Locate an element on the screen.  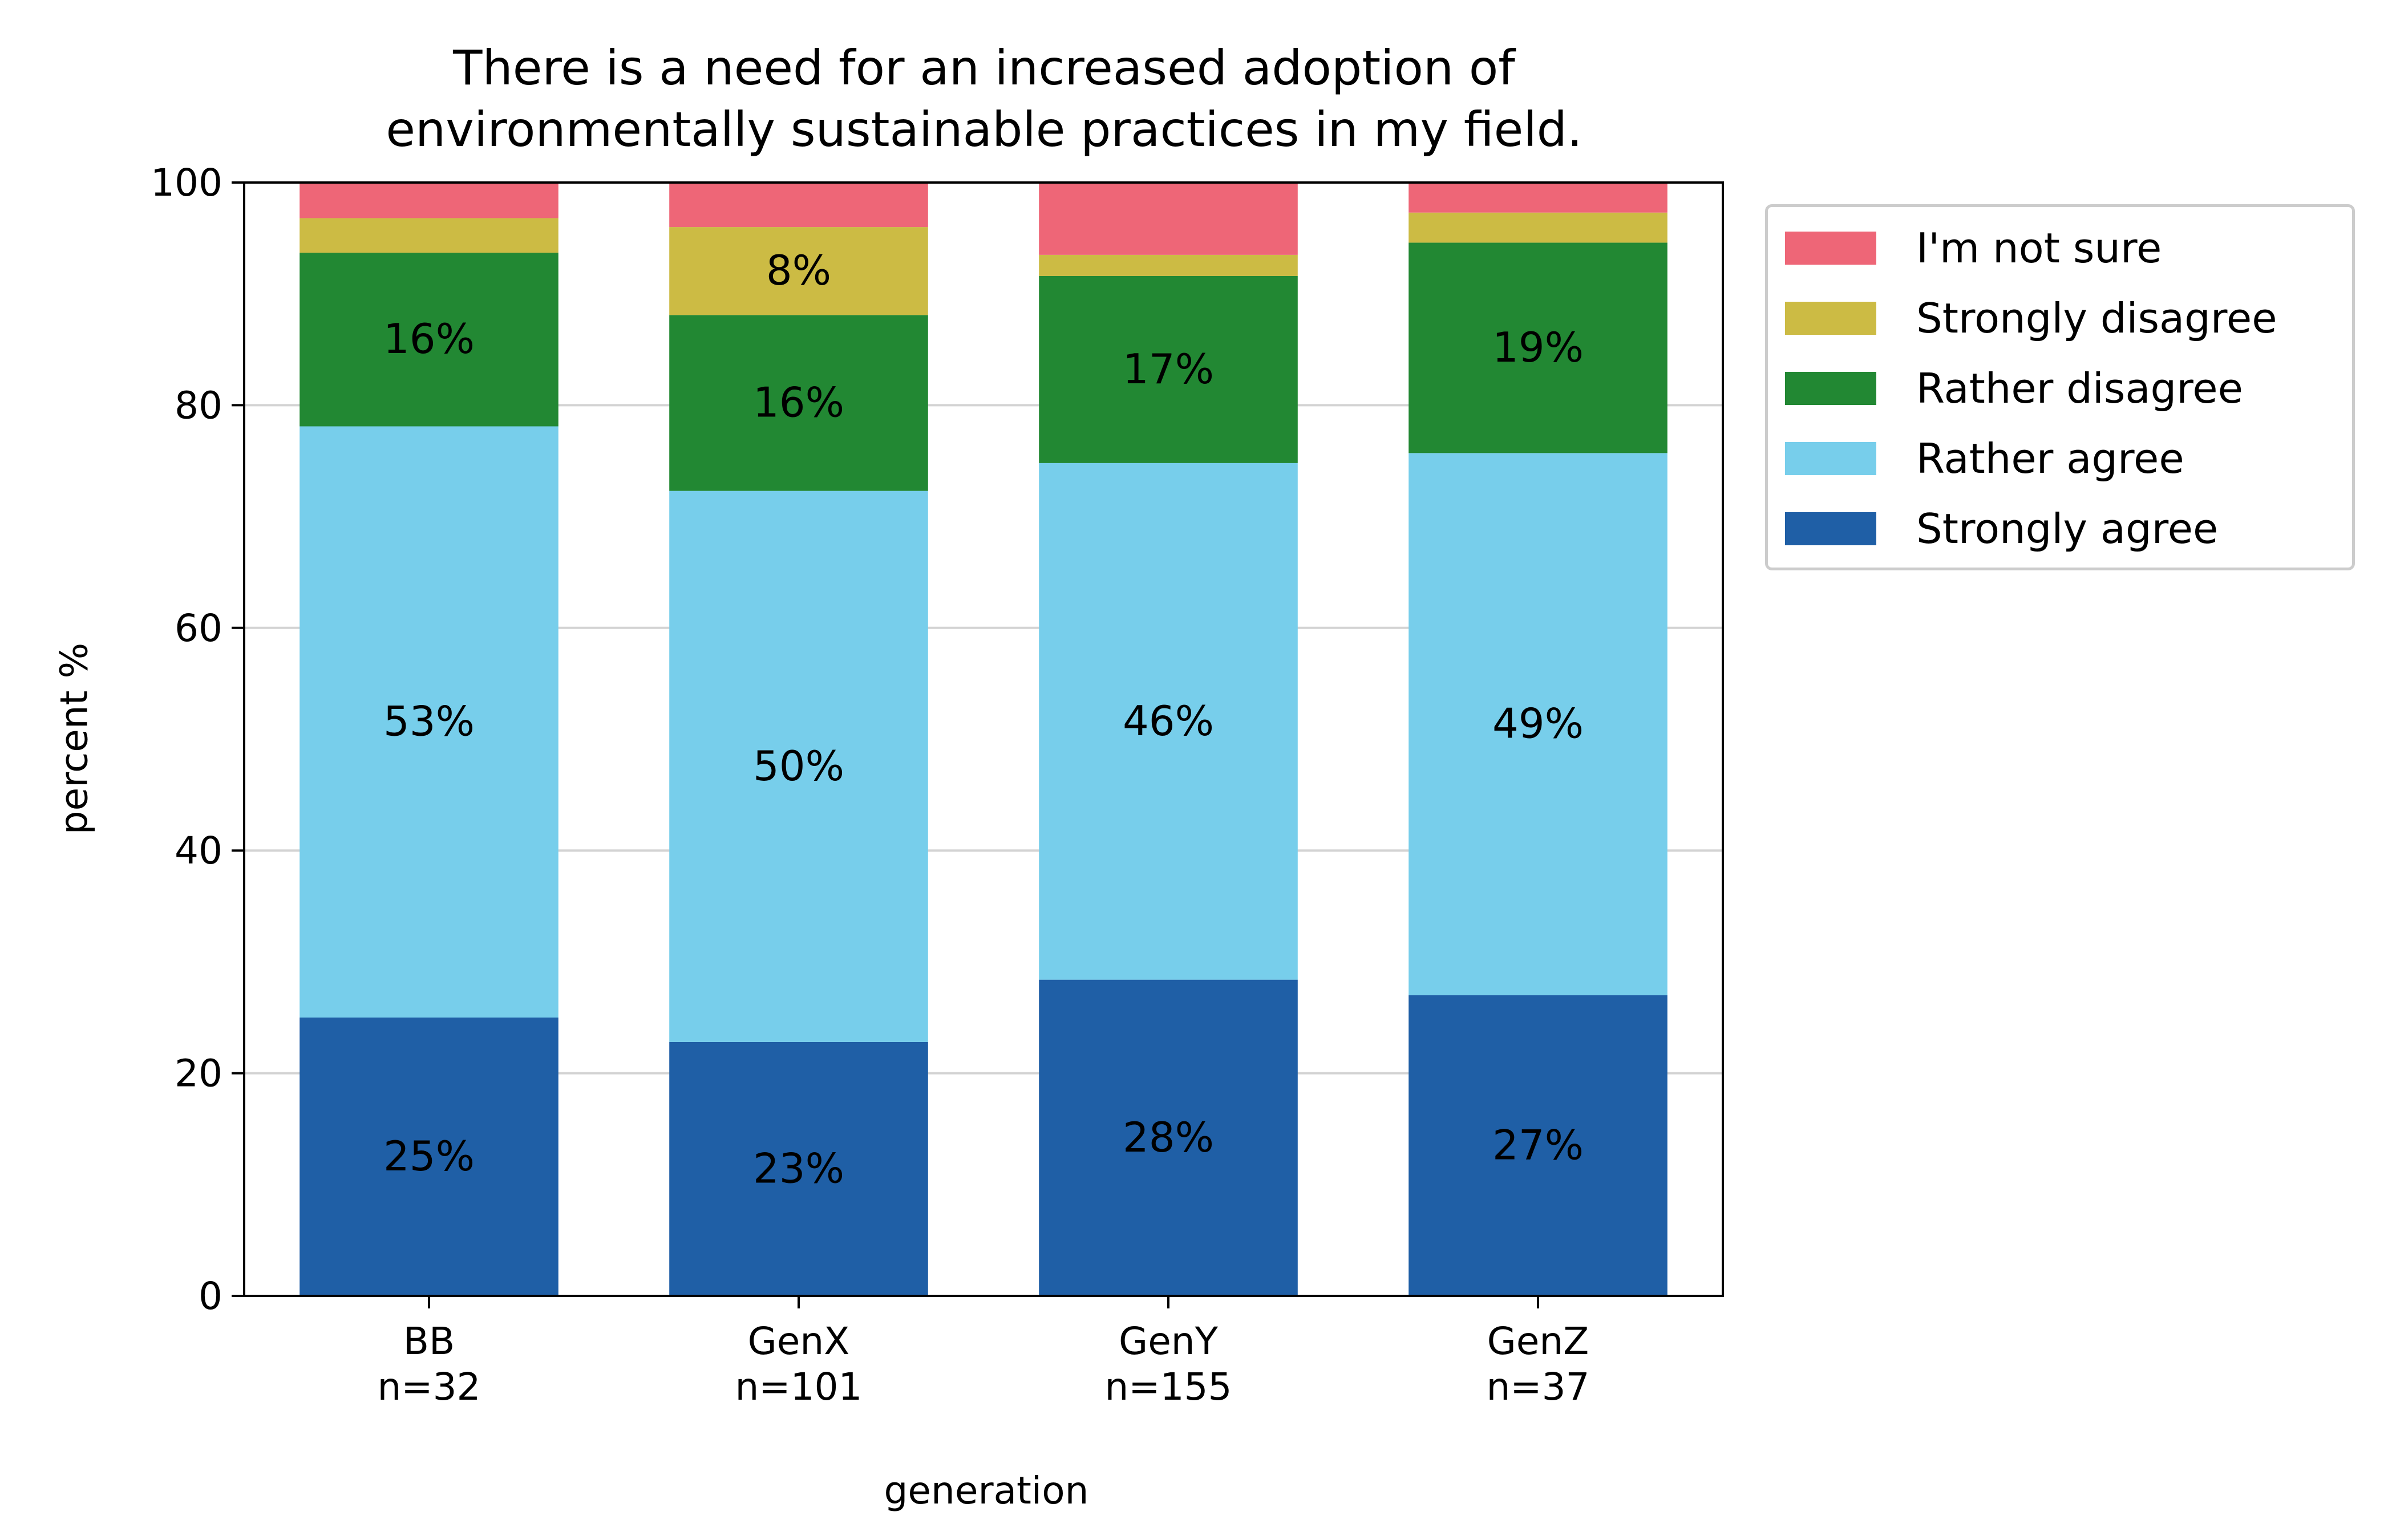
legend-item-rather-disagree: Rather disagree is located at coordinates (2014, 388).